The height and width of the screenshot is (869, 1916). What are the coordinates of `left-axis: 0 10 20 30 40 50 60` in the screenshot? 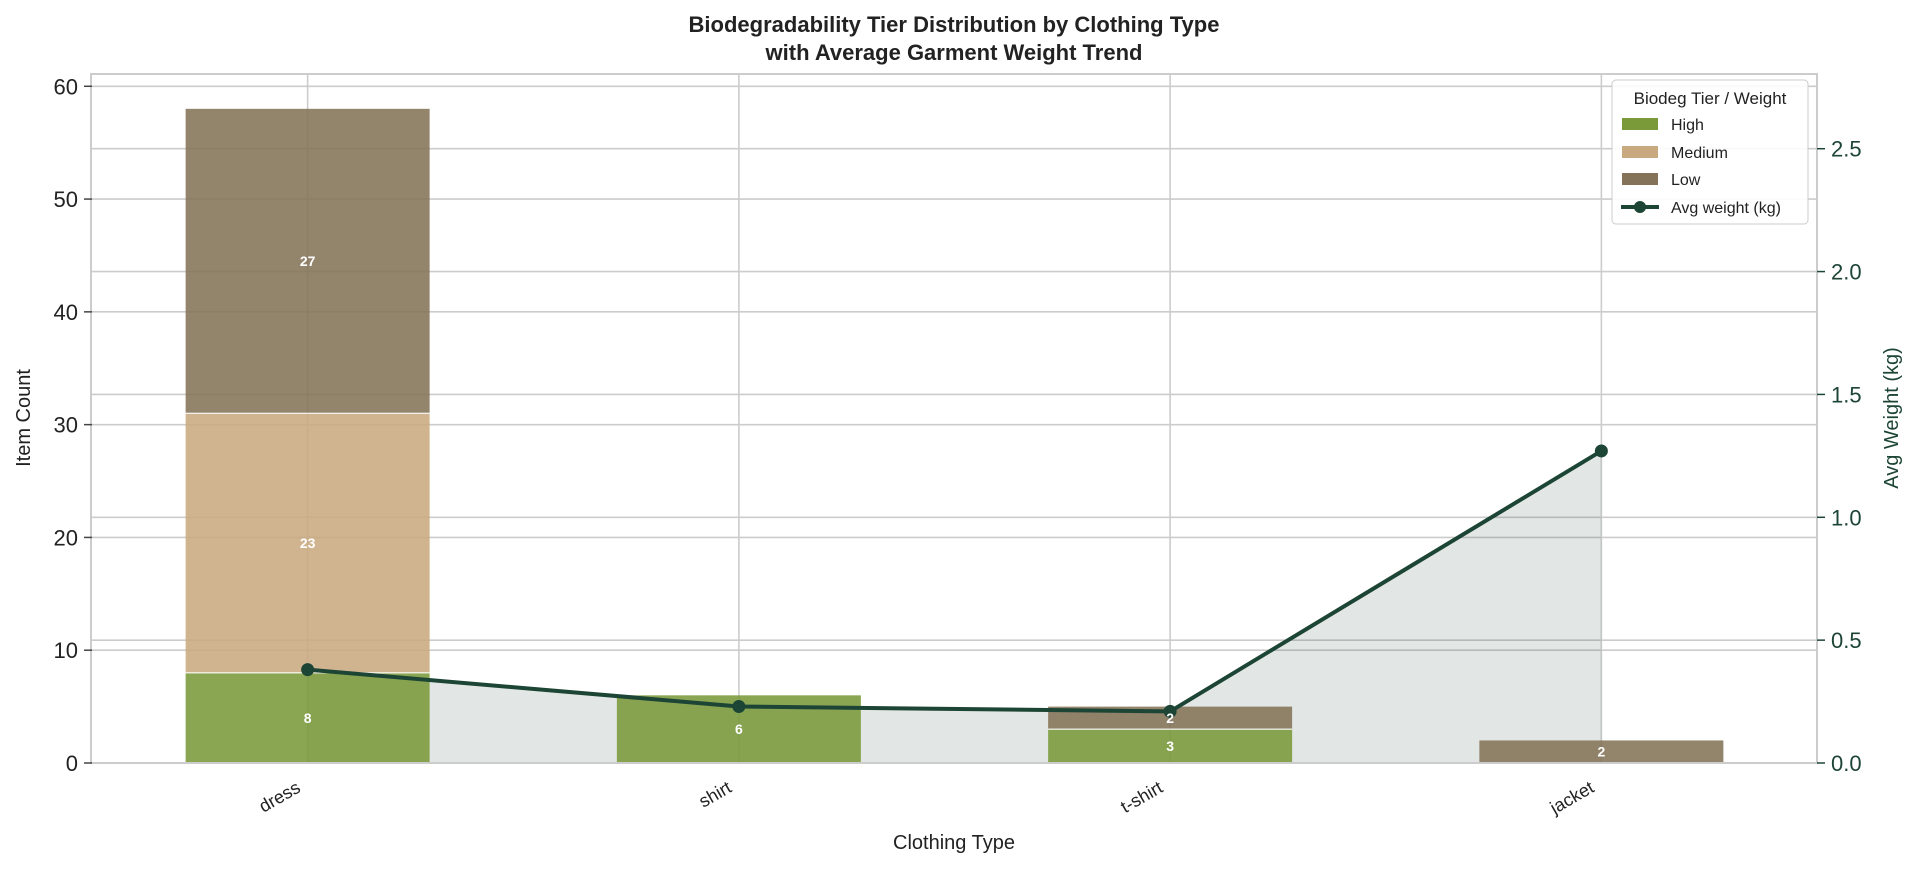 It's located at (73, 425).